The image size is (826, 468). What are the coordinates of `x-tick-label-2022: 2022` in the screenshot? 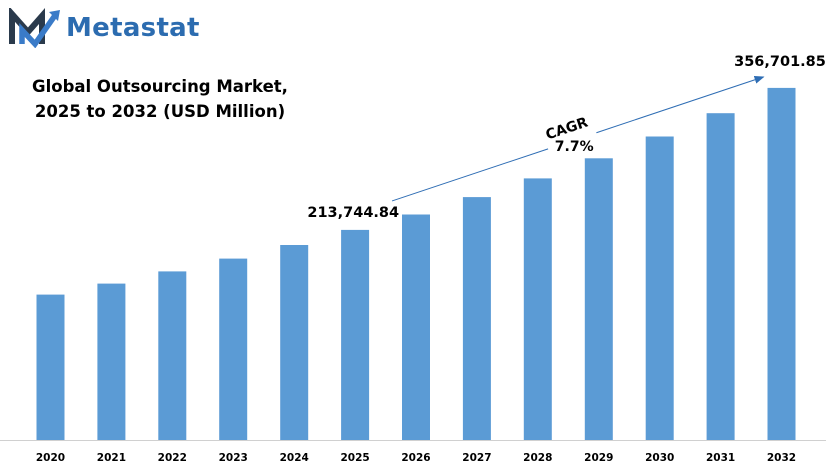 It's located at (172, 458).